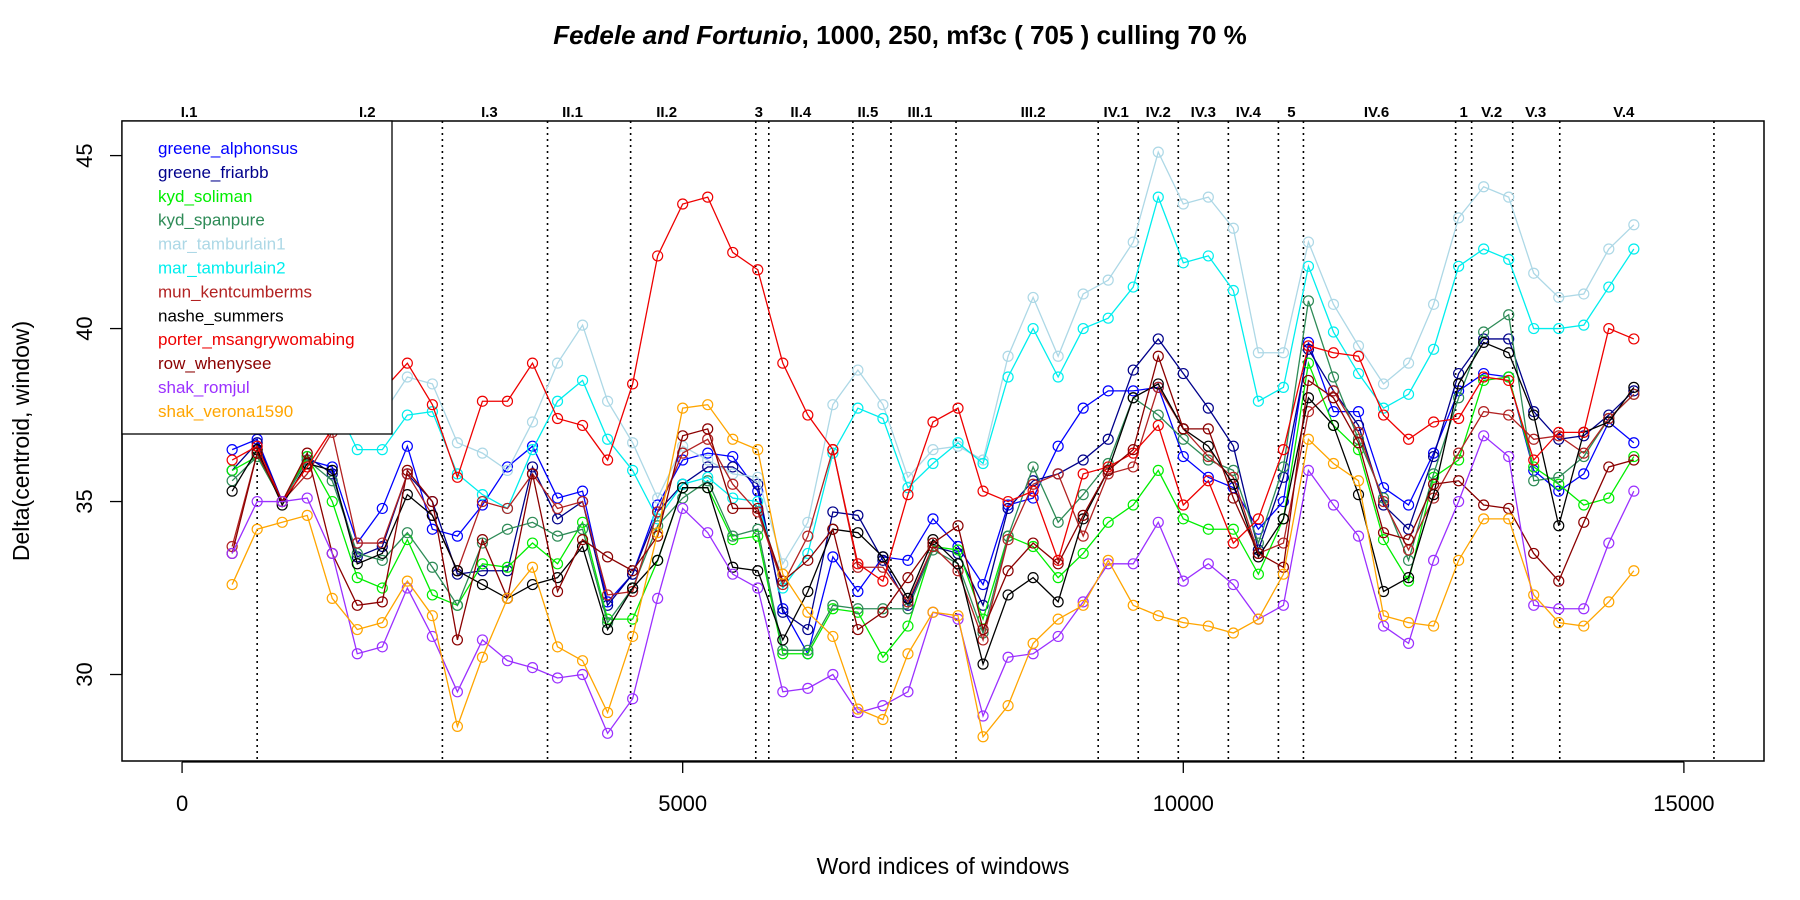 Image resolution: width=1800 pixels, height=900 pixels. Describe the element at coordinates (211, 220) in the screenshot. I see `legend-entry: kyd_spanpure` at that location.